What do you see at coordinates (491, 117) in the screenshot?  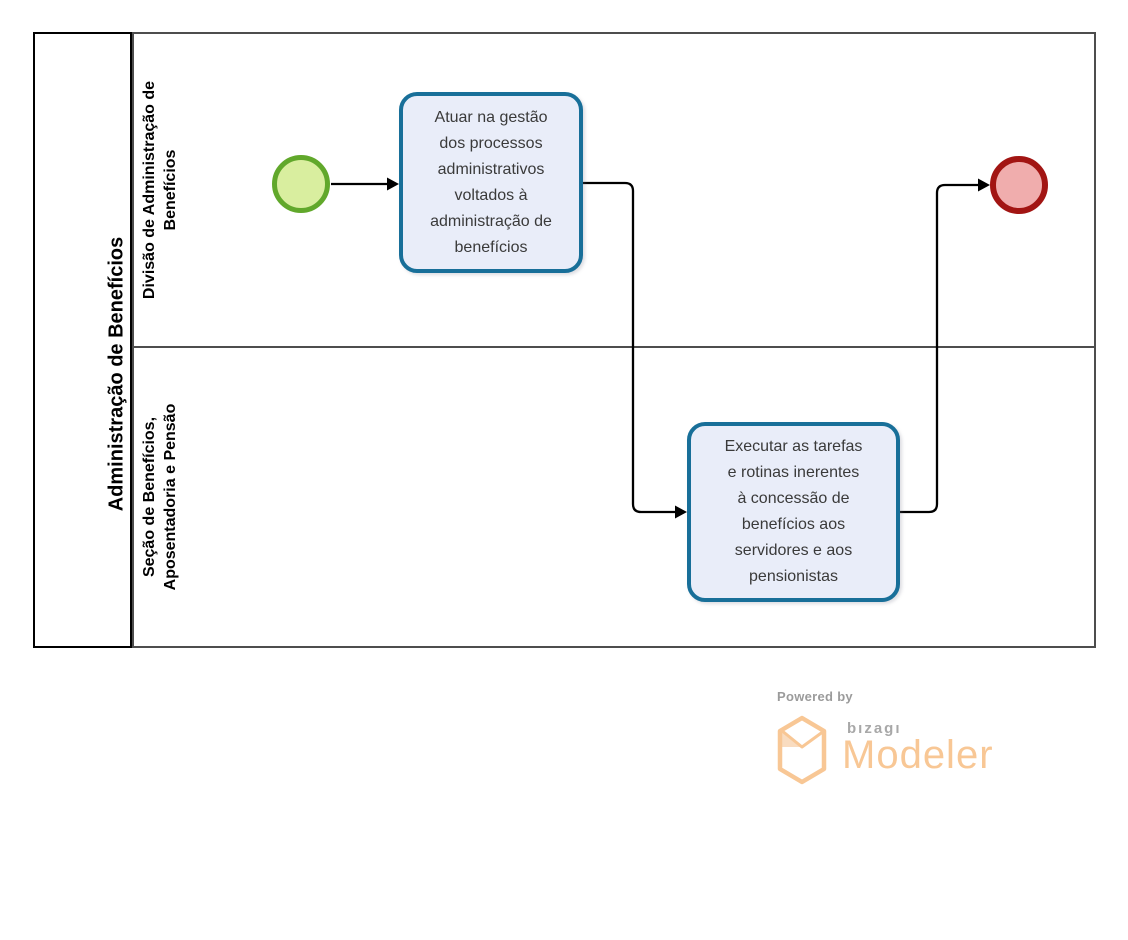 I see `task-text-line: Atuar na gestão` at bounding box center [491, 117].